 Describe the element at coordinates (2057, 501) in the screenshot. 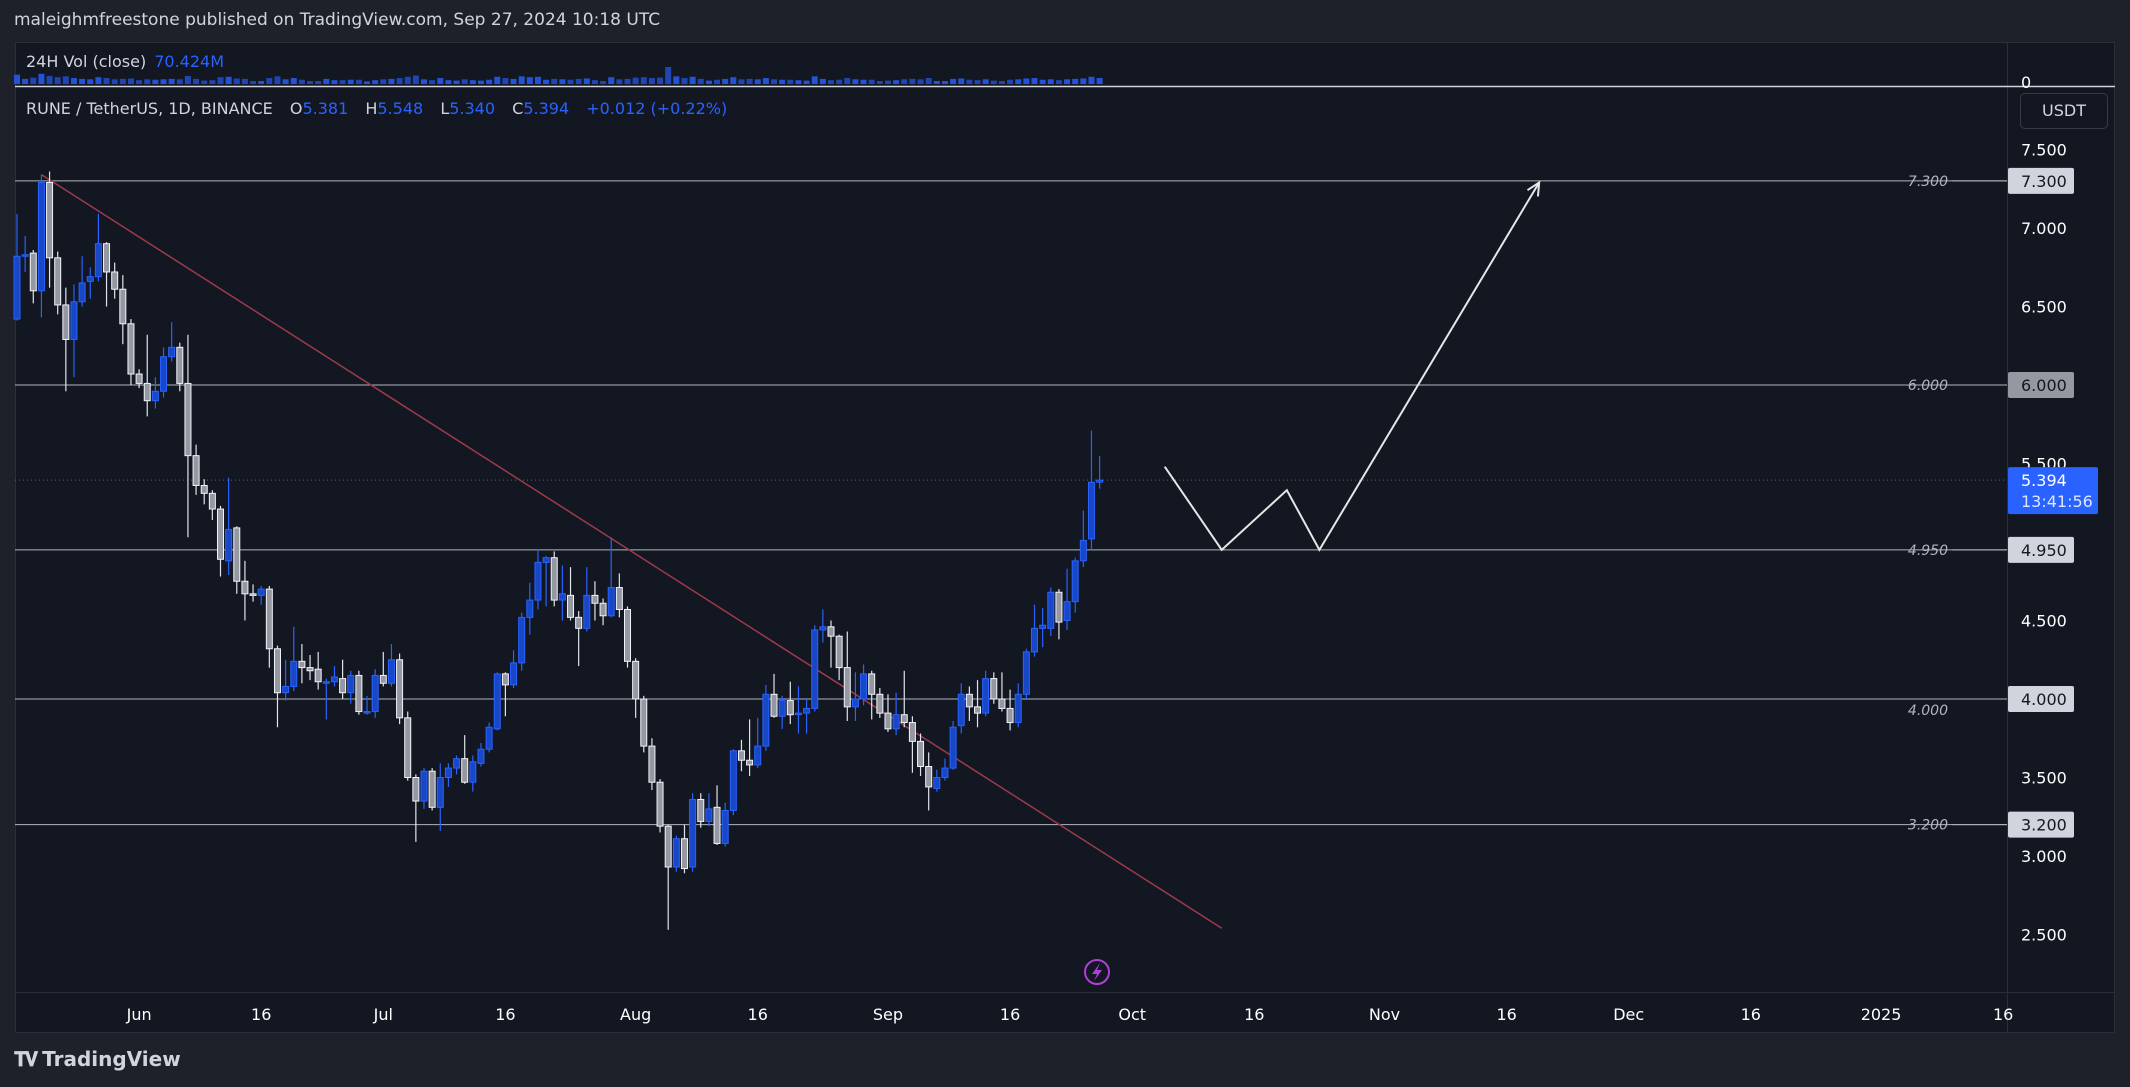

I see `countdown-label: 13:41:56` at that location.